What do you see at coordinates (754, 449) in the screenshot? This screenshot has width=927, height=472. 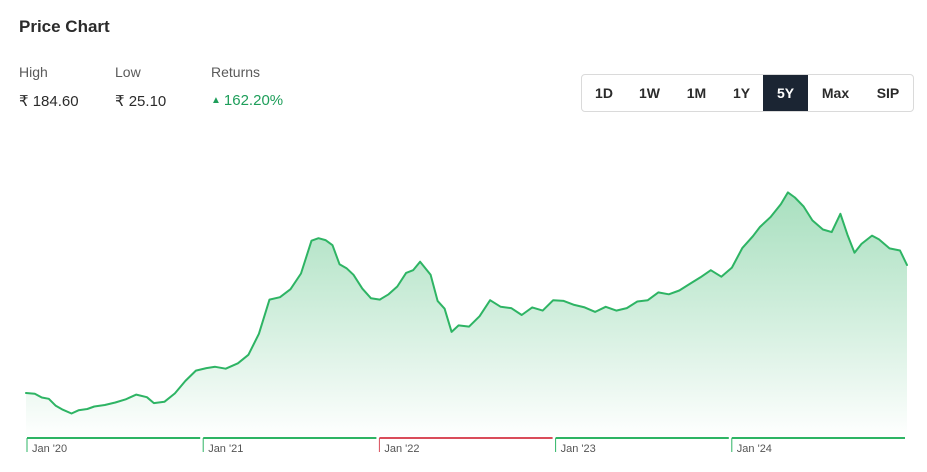 I see `x-tick-label: Jan '24` at bounding box center [754, 449].